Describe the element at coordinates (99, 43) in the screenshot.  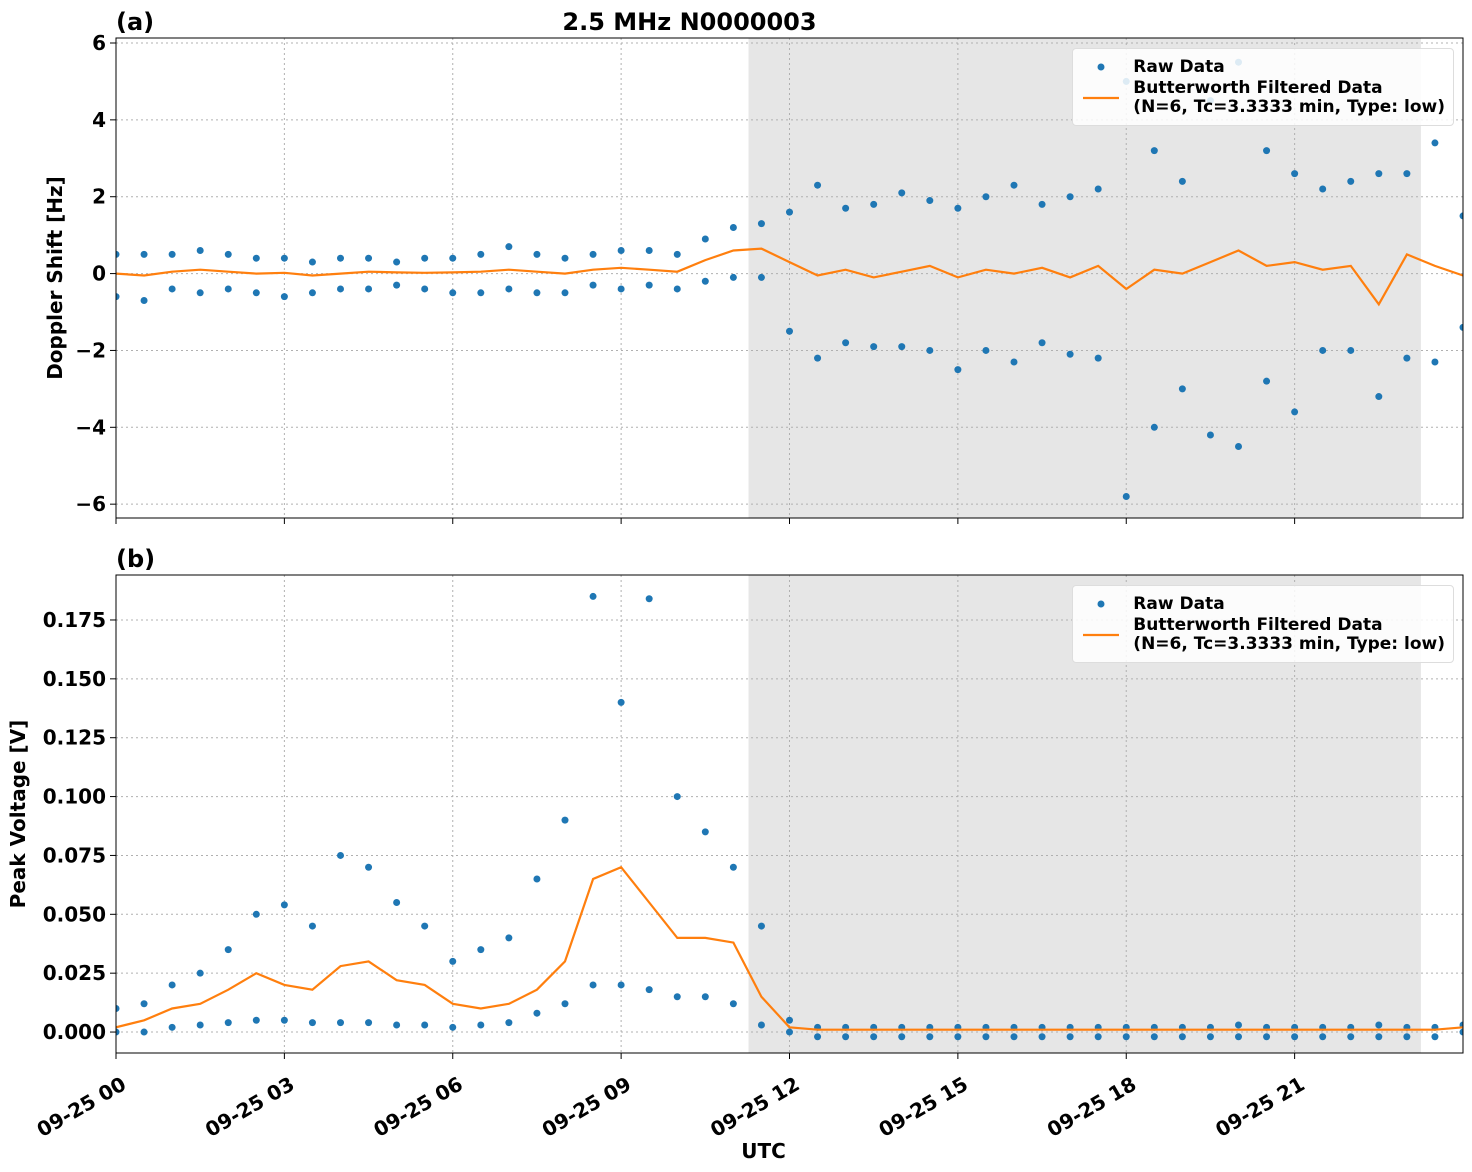
I see `y-tick-label: 6` at that location.